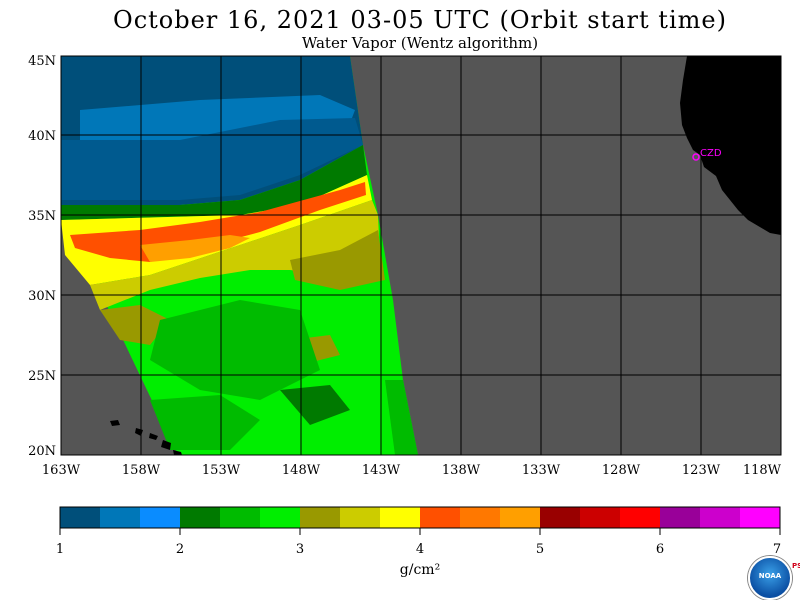  What do you see at coordinates (300, 549) in the screenshot?
I see `colorbar-tick-label: 3` at bounding box center [300, 549].